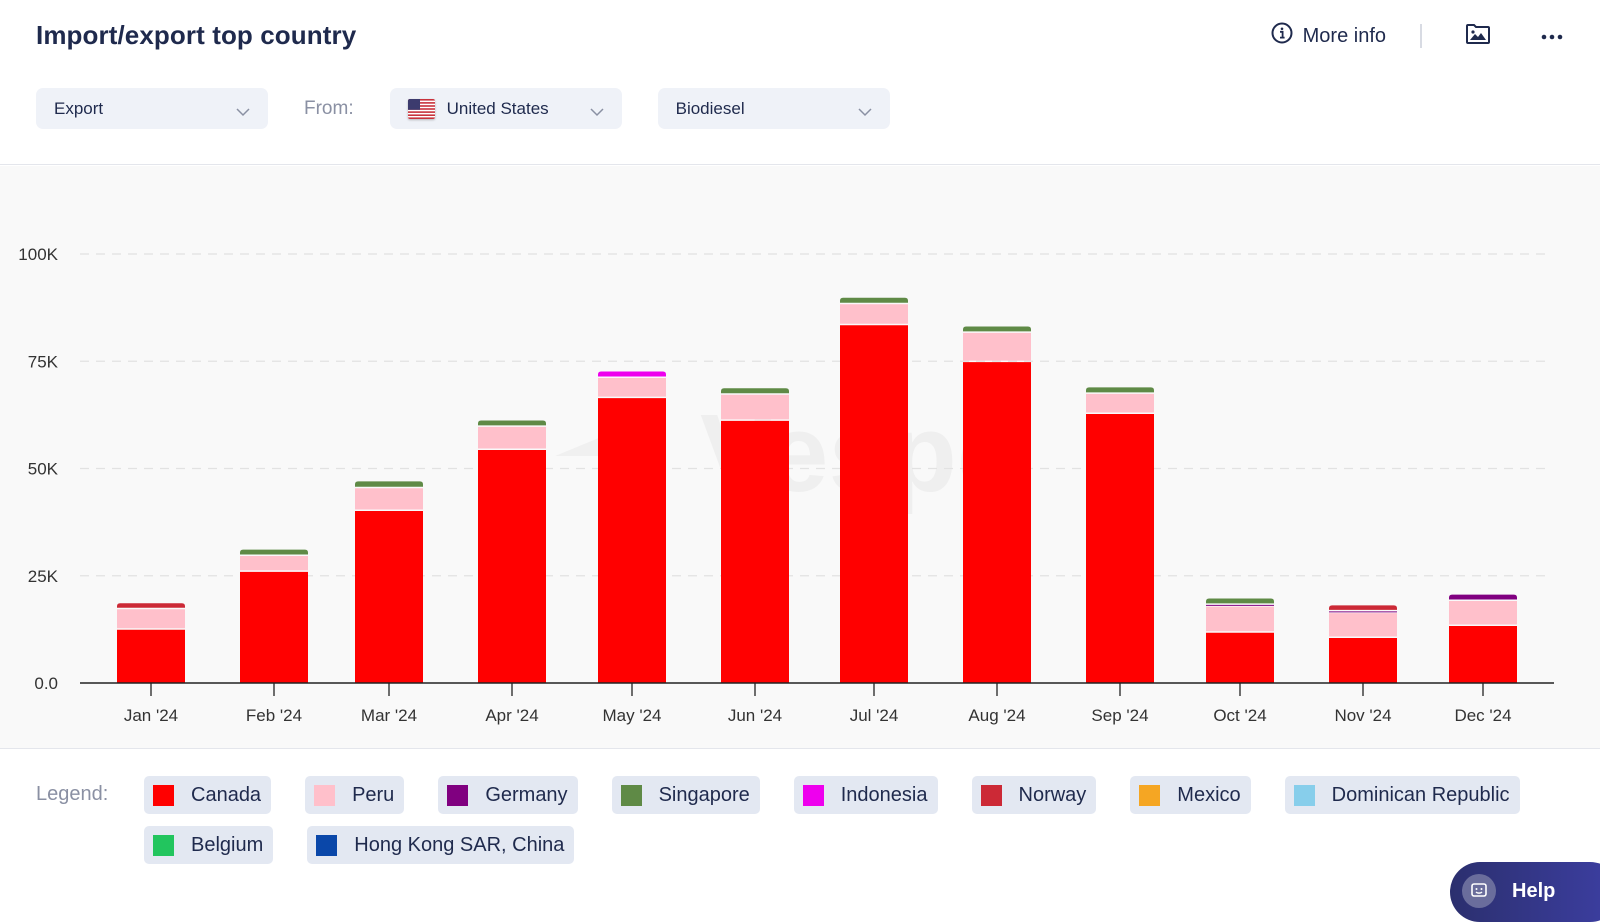 The image size is (1600, 922). Describe the element at coordinates (421, 108) in the screenshot. I see `us-flag-icon` at that location.